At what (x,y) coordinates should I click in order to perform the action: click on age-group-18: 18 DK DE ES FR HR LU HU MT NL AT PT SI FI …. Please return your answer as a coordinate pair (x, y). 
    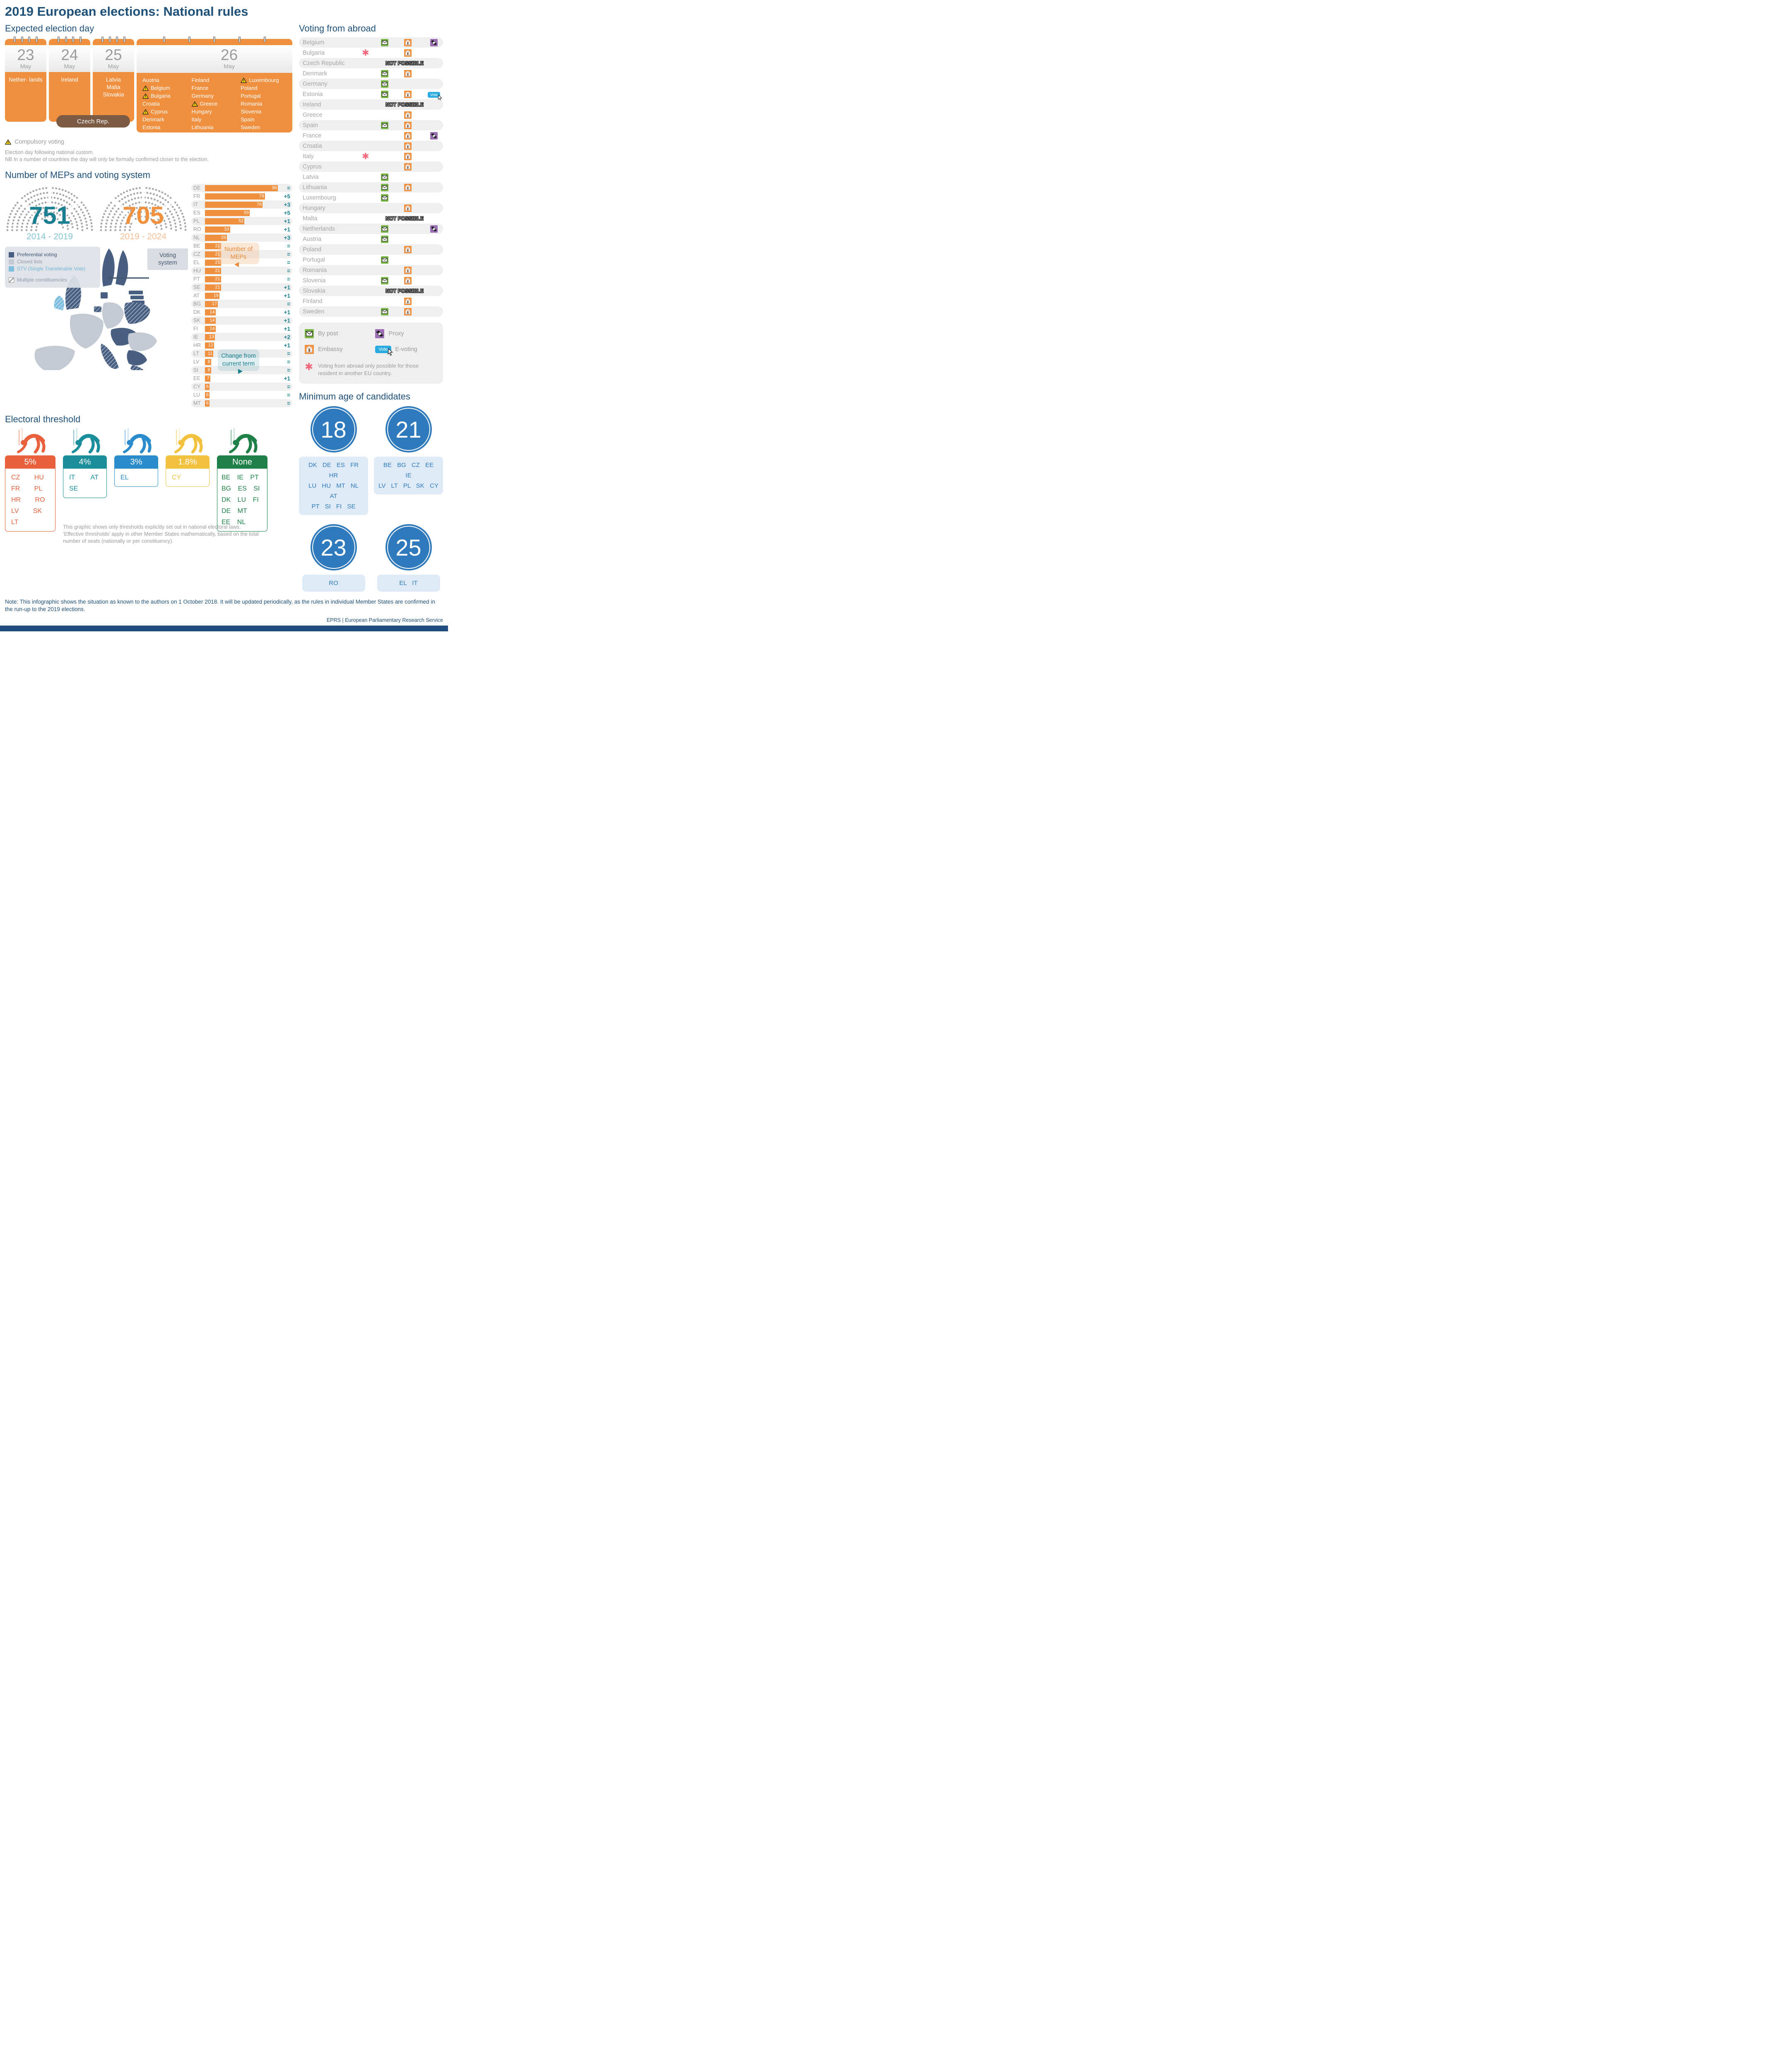
    Looking at the image, I should click on (334, 460).